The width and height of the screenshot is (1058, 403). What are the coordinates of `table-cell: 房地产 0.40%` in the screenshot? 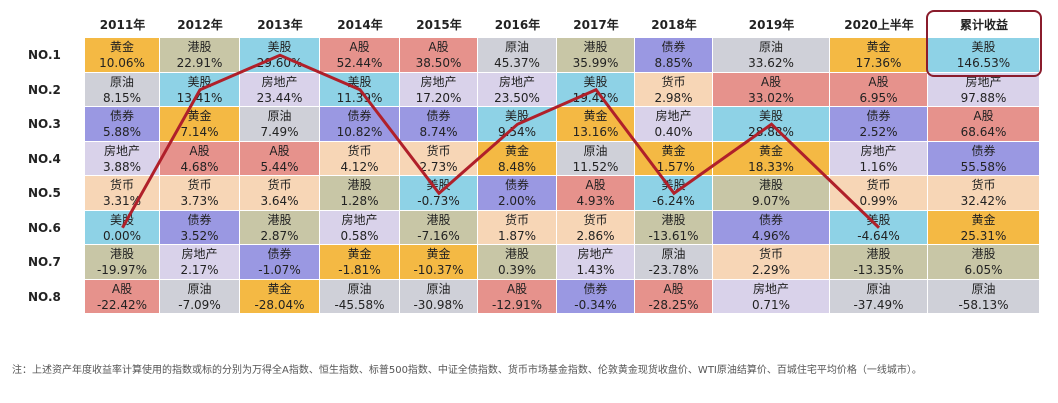 It's located at (674, 124).